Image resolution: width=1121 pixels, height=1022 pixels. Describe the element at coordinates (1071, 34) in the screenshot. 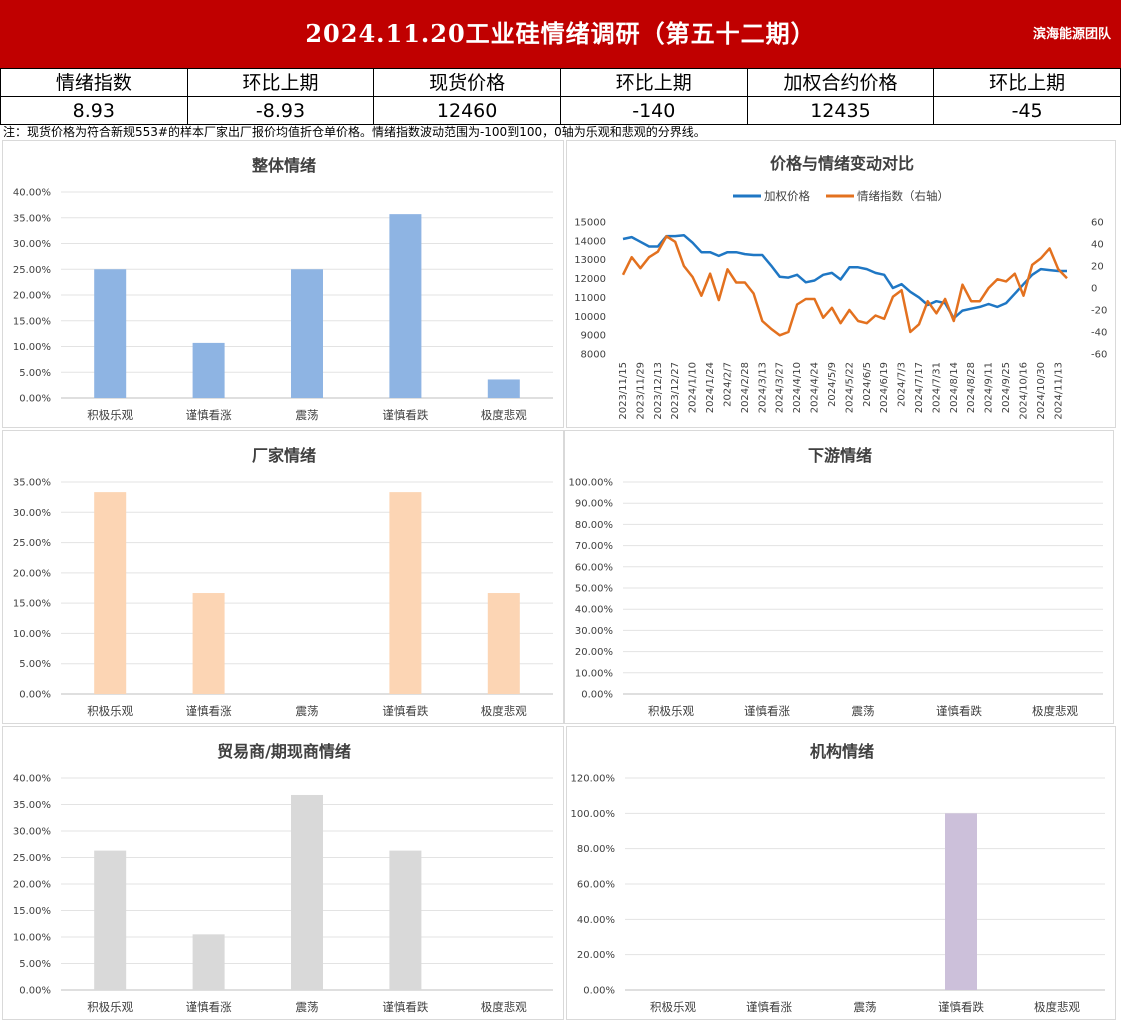

I see `team-name: 滨海能源团队` at that location.